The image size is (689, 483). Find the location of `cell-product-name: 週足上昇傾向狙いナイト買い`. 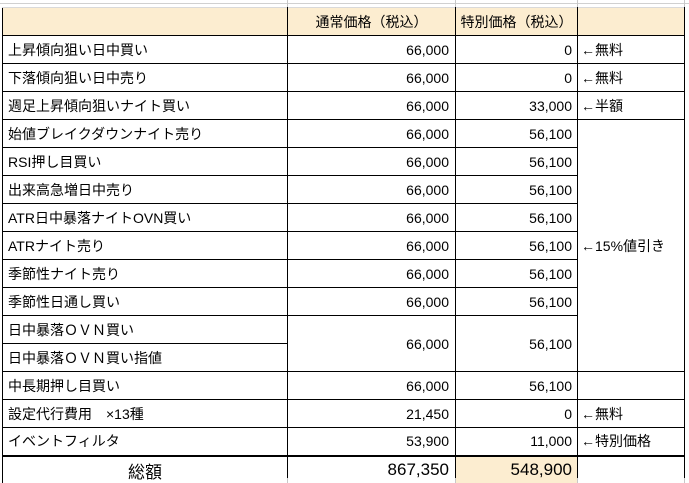

cell-product-name: 週足上昇傾向狙いナイト買い is located at coordinates (145, 105).